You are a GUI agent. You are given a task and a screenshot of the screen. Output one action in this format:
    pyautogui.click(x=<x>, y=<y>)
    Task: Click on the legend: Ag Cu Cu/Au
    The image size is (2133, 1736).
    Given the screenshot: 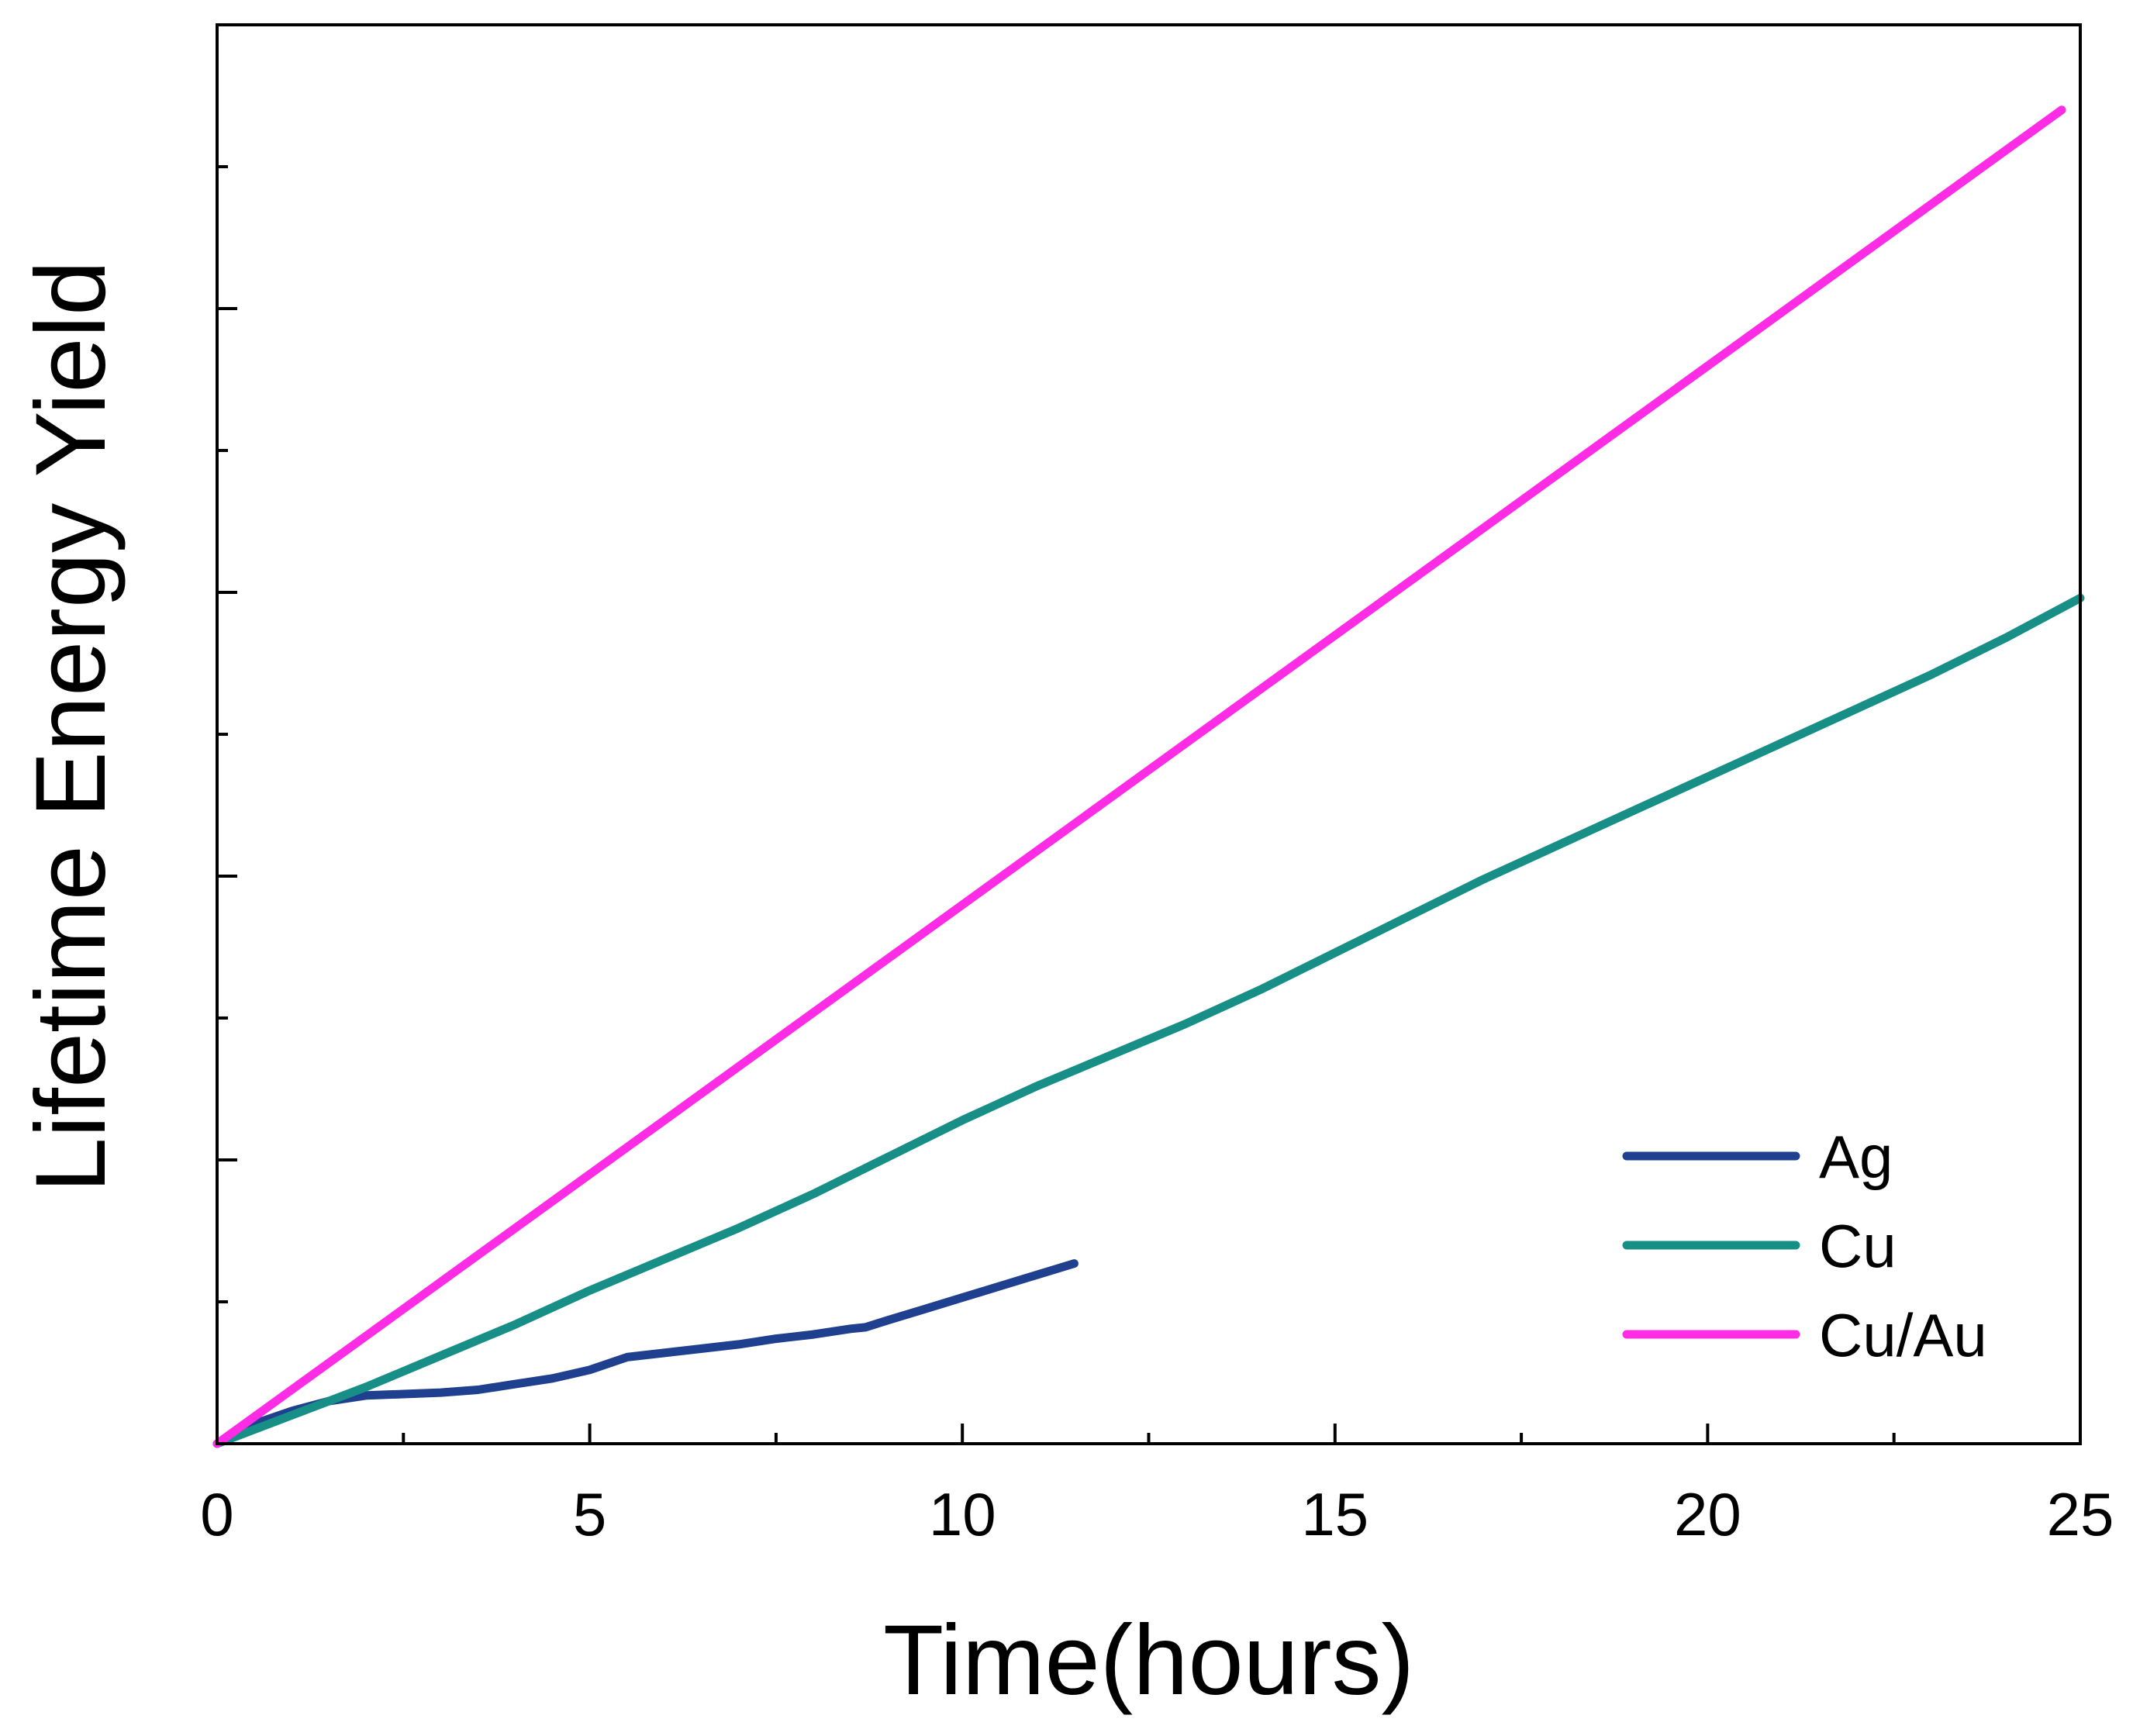 What is the action you would take?
    pyautogui.click(x=1804, y=1246)
    